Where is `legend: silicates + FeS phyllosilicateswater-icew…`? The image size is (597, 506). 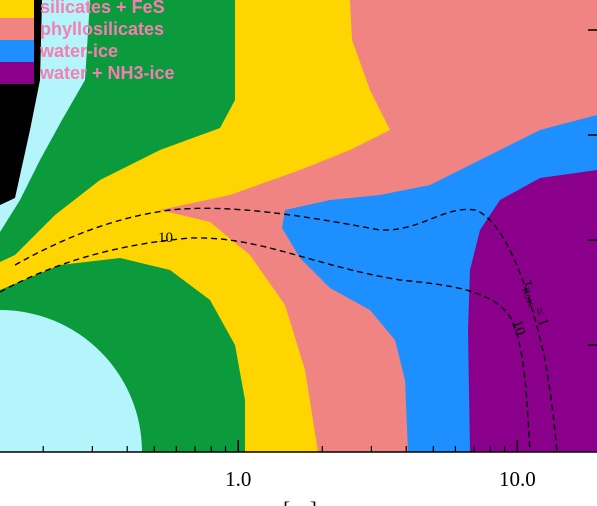
legend: silicates + FeS phyllosilicateswater-icew… is located at coordinates (87, 42).